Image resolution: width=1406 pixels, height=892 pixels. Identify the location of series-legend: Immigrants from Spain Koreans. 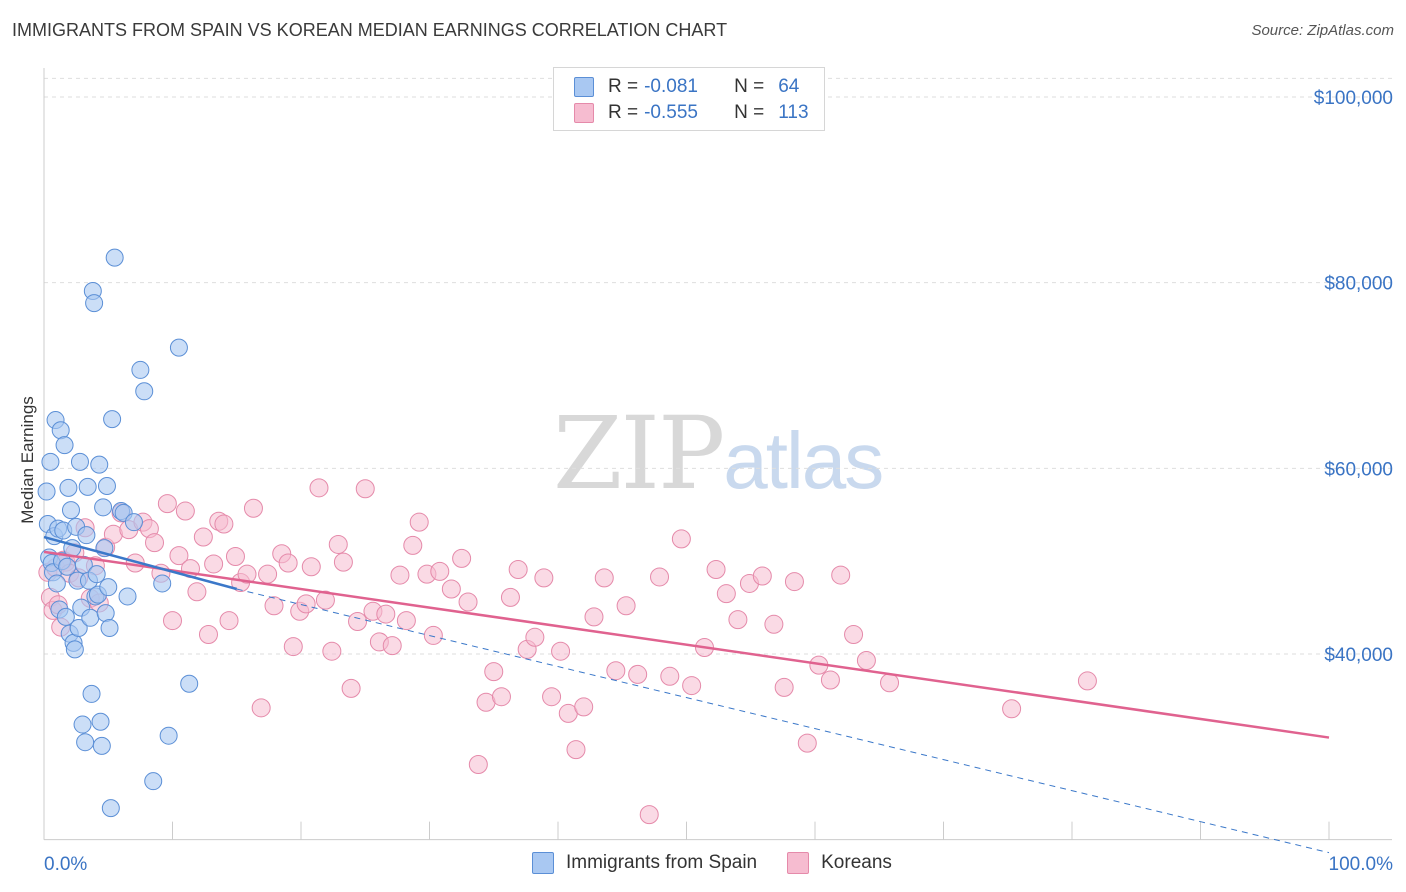
(727, 863).